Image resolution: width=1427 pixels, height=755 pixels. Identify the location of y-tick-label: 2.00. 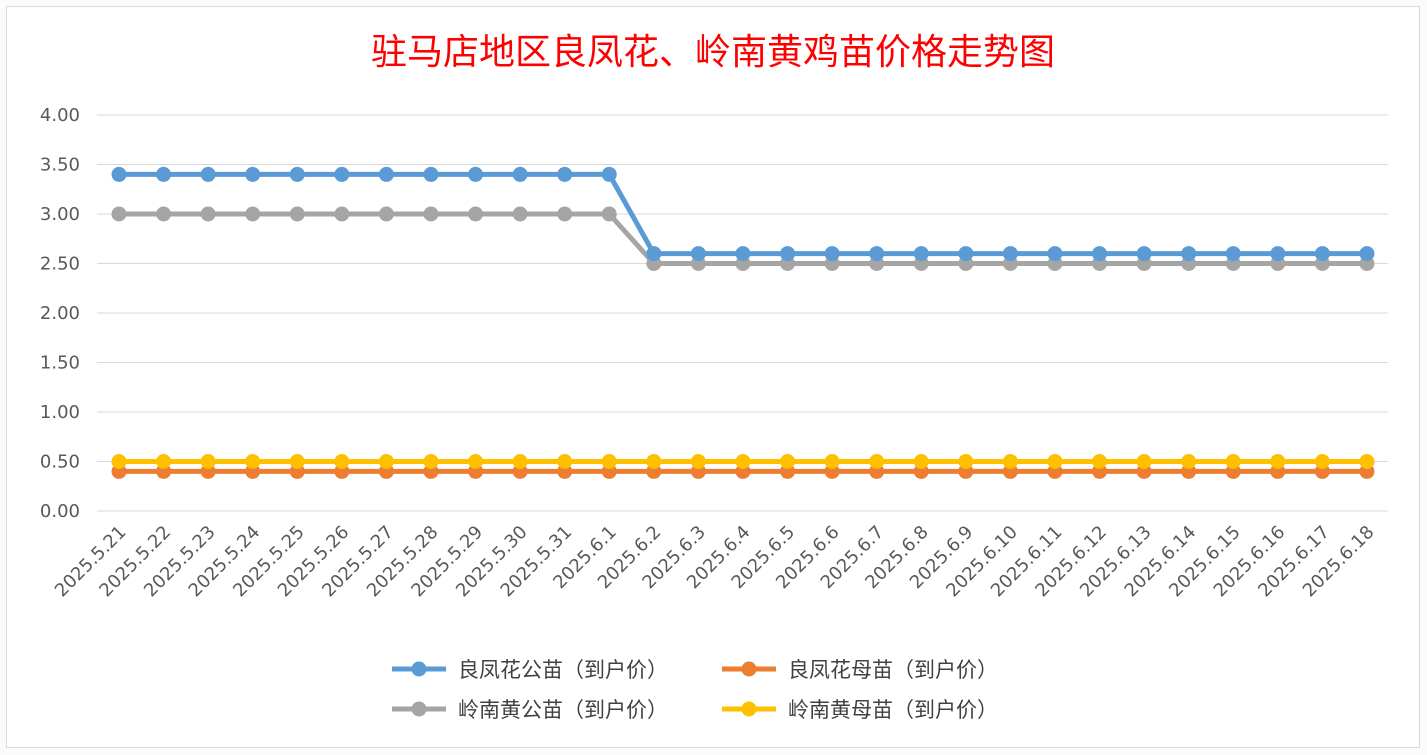
(60, 313).